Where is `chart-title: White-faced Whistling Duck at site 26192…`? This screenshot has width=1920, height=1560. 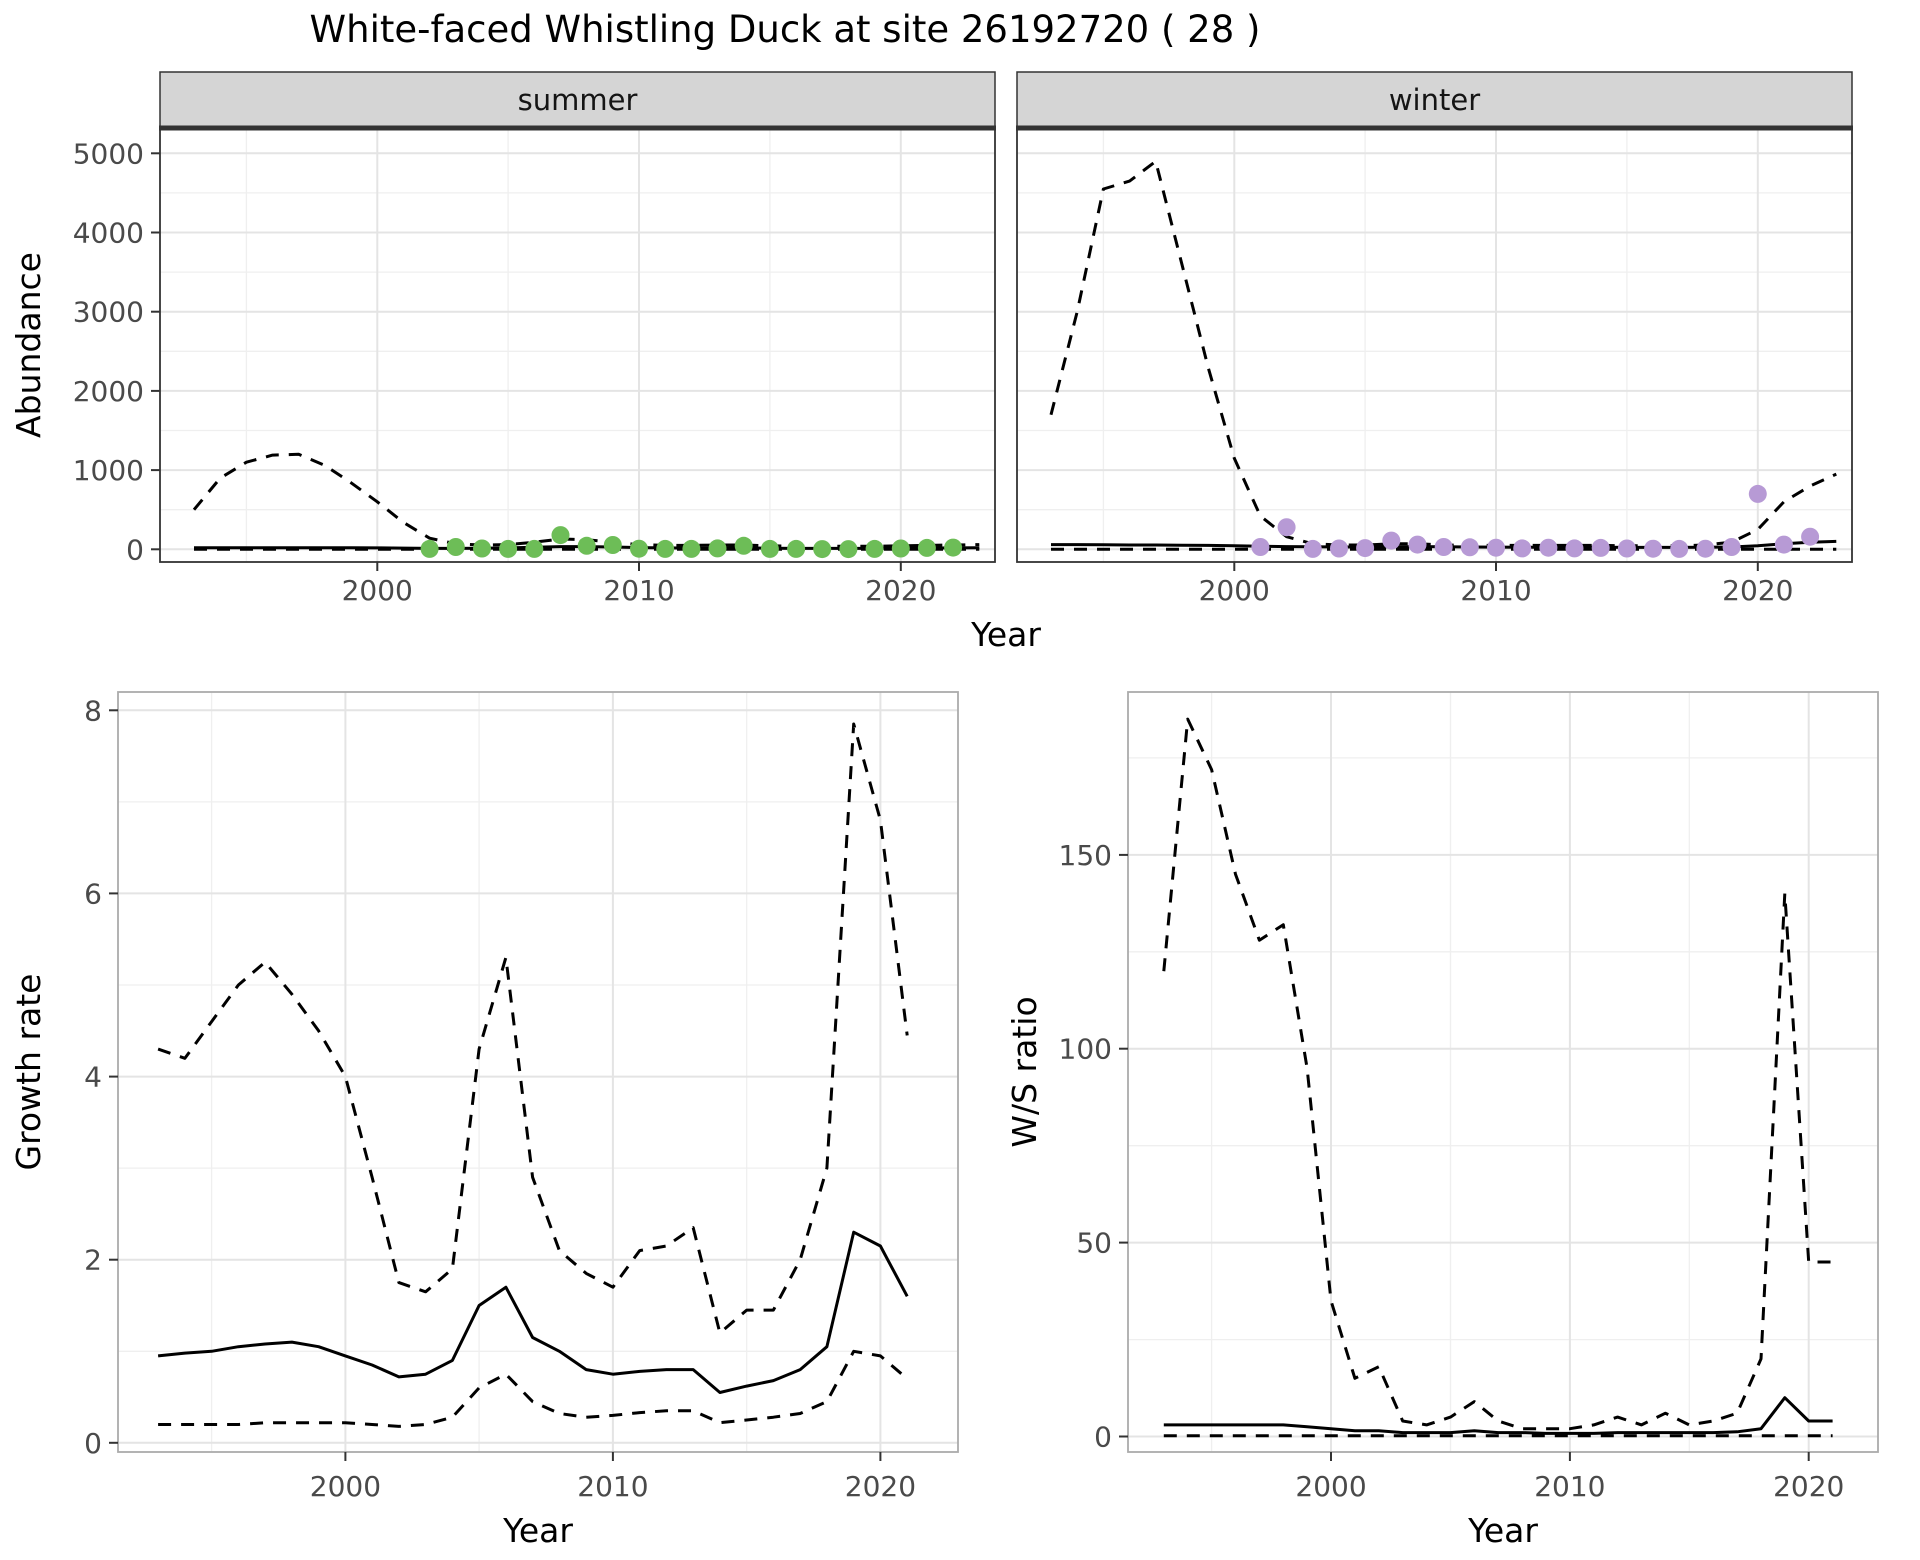
chart-title: White-faced Whistling Duck at site 26192… is located at coordinates (785, 29).